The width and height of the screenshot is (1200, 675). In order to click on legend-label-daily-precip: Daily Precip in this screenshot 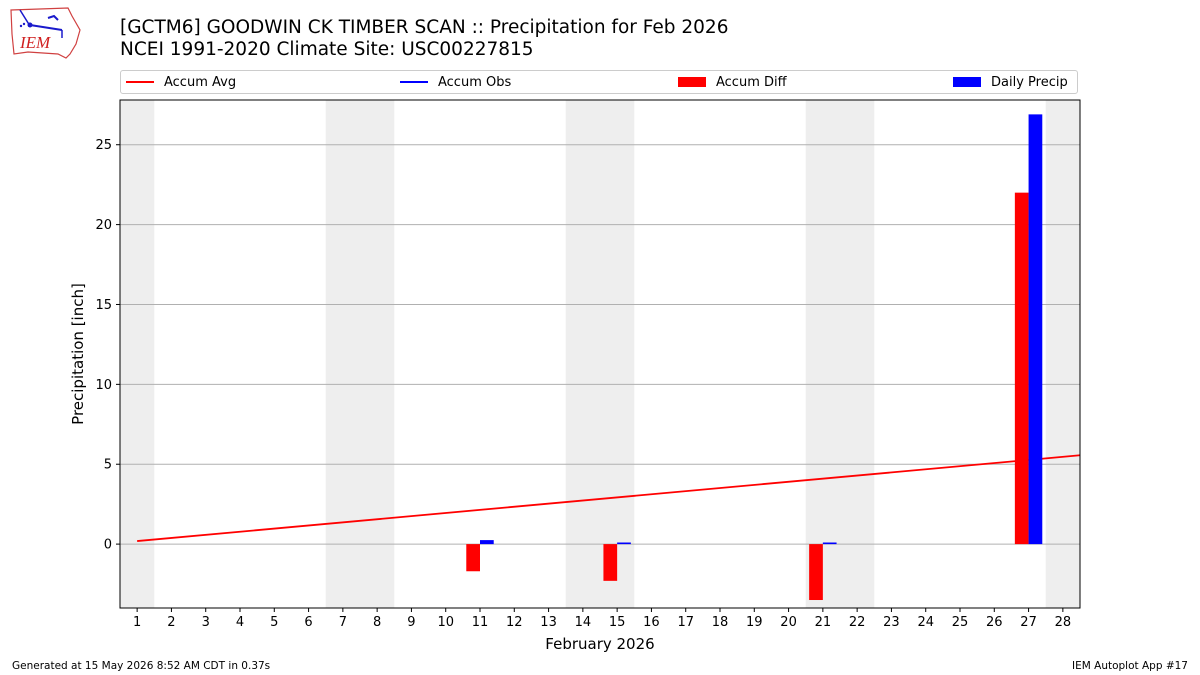, I will do `click(1029, 82)`.